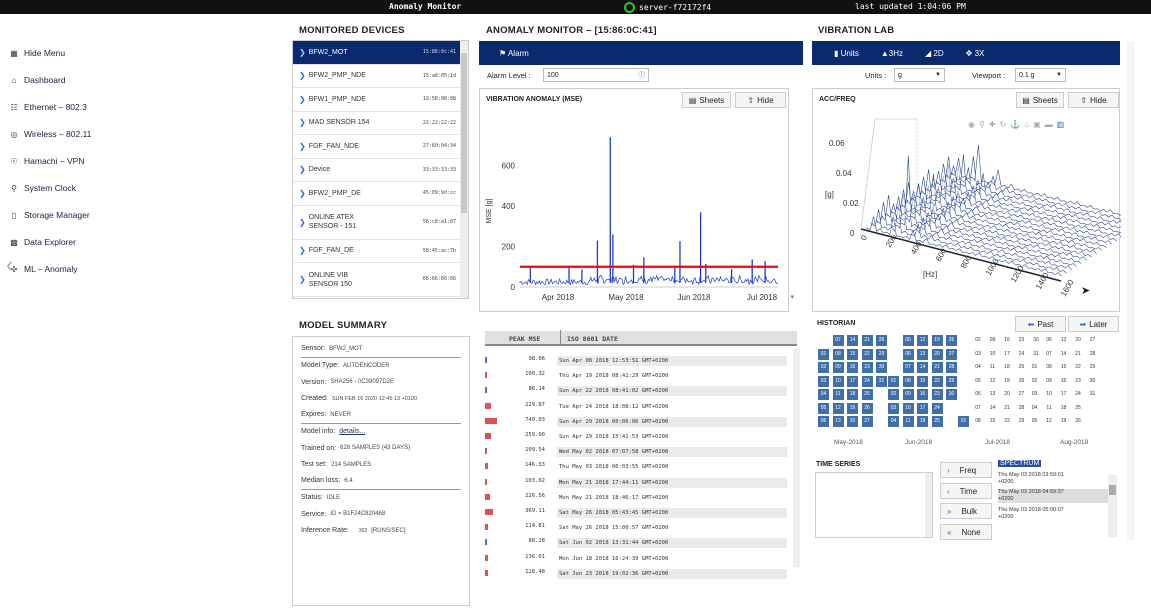 This screenshot has width=1151, height=612. I want to click on hide-button: ⇧ Hide, so click(760, 100).